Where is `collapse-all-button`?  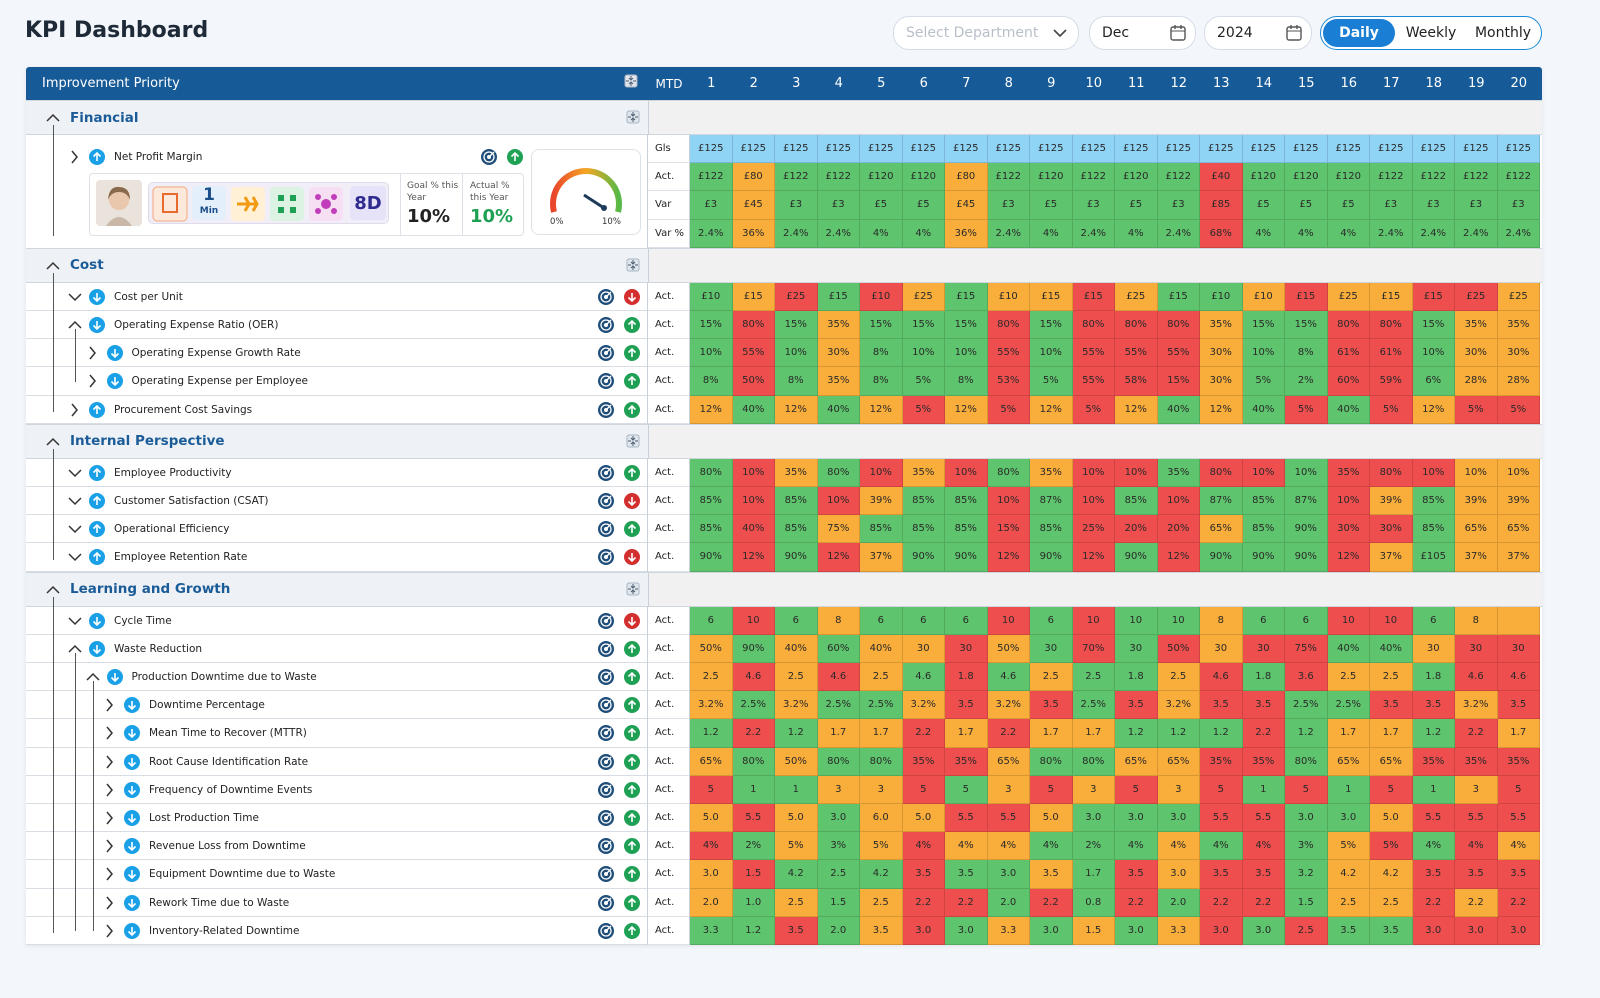
collapse-all-button is located at coordinates (633, 83).